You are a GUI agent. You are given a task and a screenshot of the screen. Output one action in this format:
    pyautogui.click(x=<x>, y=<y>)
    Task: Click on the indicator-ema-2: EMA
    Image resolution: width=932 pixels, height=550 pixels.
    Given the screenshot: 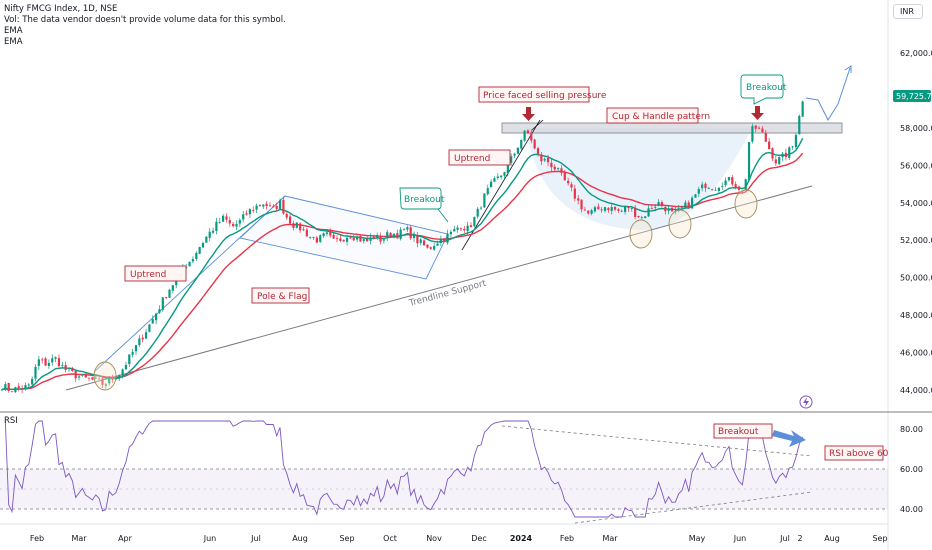 What is the action you would take?
    pyautogui.click(x=13, y=42)
    